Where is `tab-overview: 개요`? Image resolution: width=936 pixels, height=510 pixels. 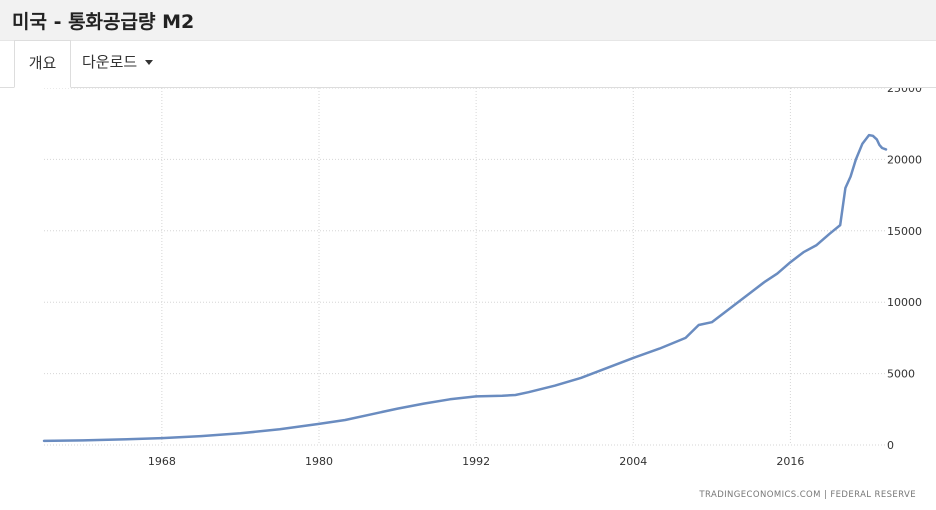 tab-overview: 개요 is located at coordinates (42, 64).